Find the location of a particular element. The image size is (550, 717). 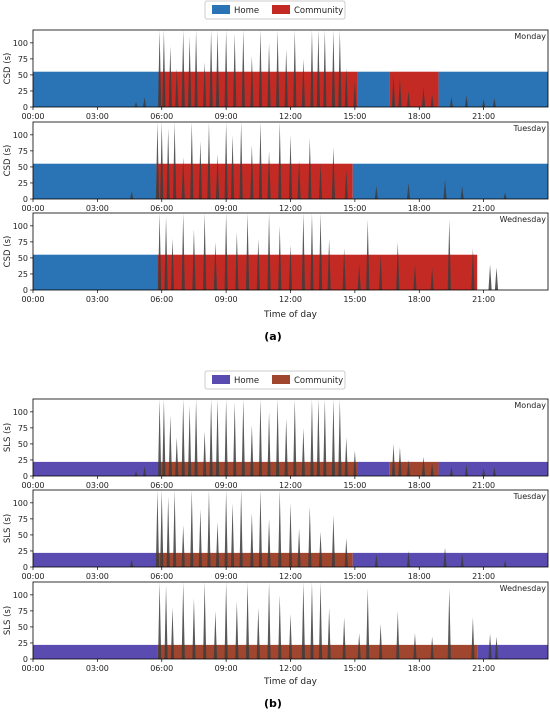

day-label-tuesday: Tuesday is located at coordinates (529, 128).